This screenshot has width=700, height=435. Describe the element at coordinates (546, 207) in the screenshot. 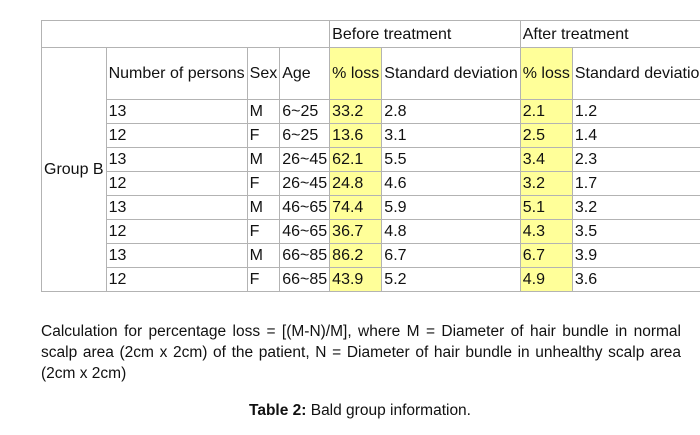

I see `cell-after-loss: 5.1` at that location.